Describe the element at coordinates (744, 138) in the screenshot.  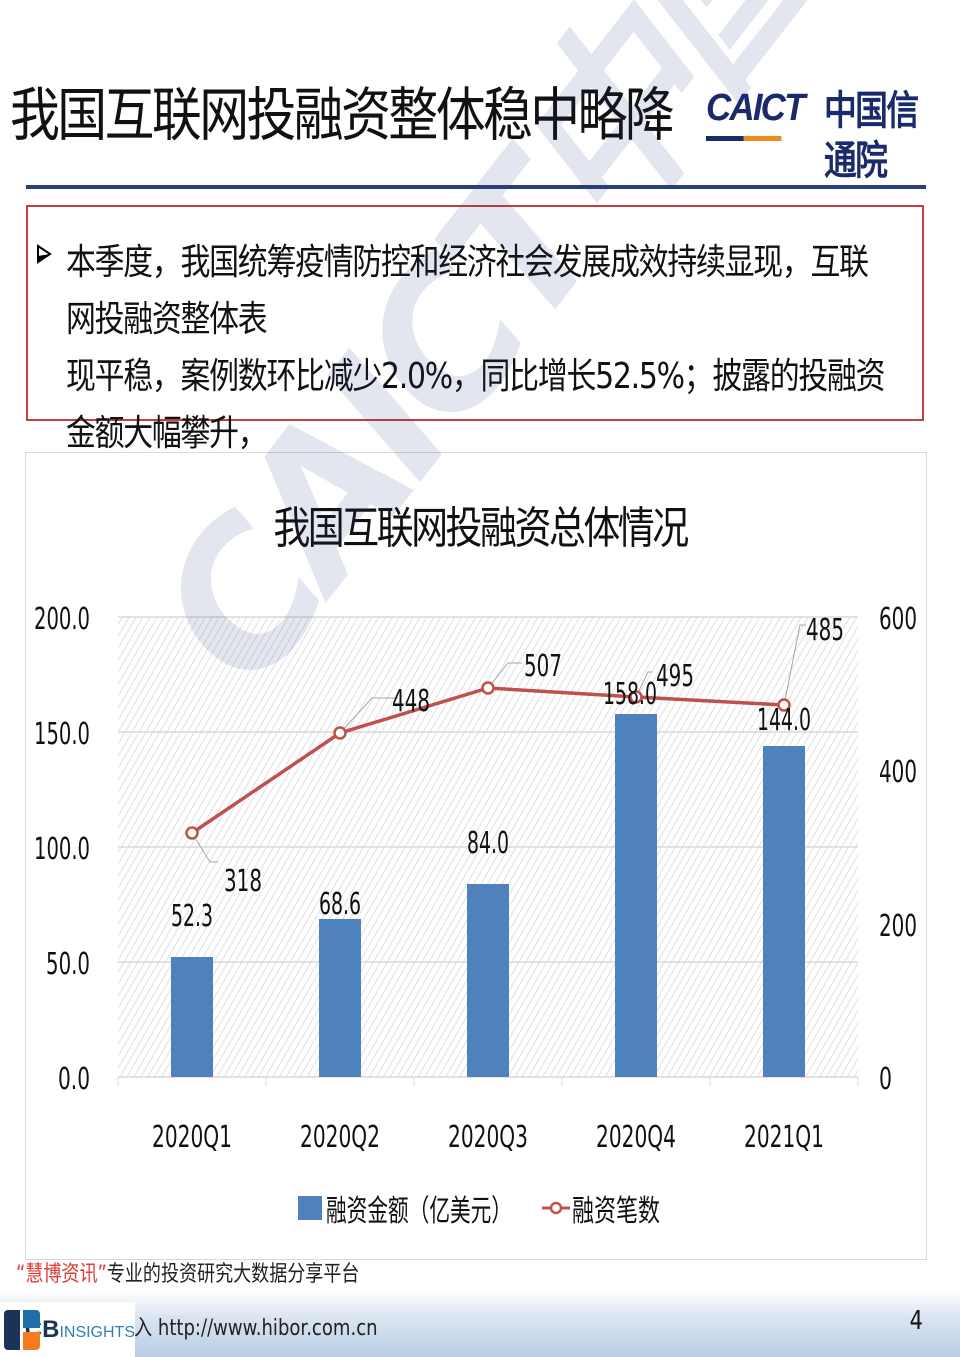
I see `logo-underline` at that location.